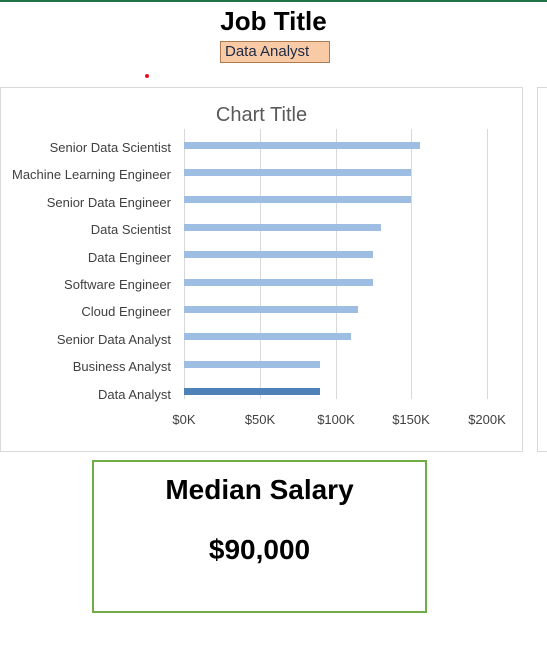 Image resolution: width=547 pixels, height=648 pixels. Describe the element at coordinates (184, 419) in the screenshot. I see `x-tick-label: $0K` at that location.